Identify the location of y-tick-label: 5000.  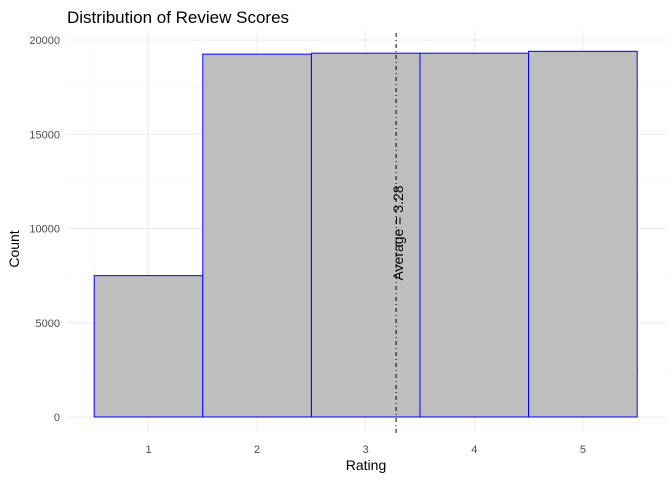
(48, 324).